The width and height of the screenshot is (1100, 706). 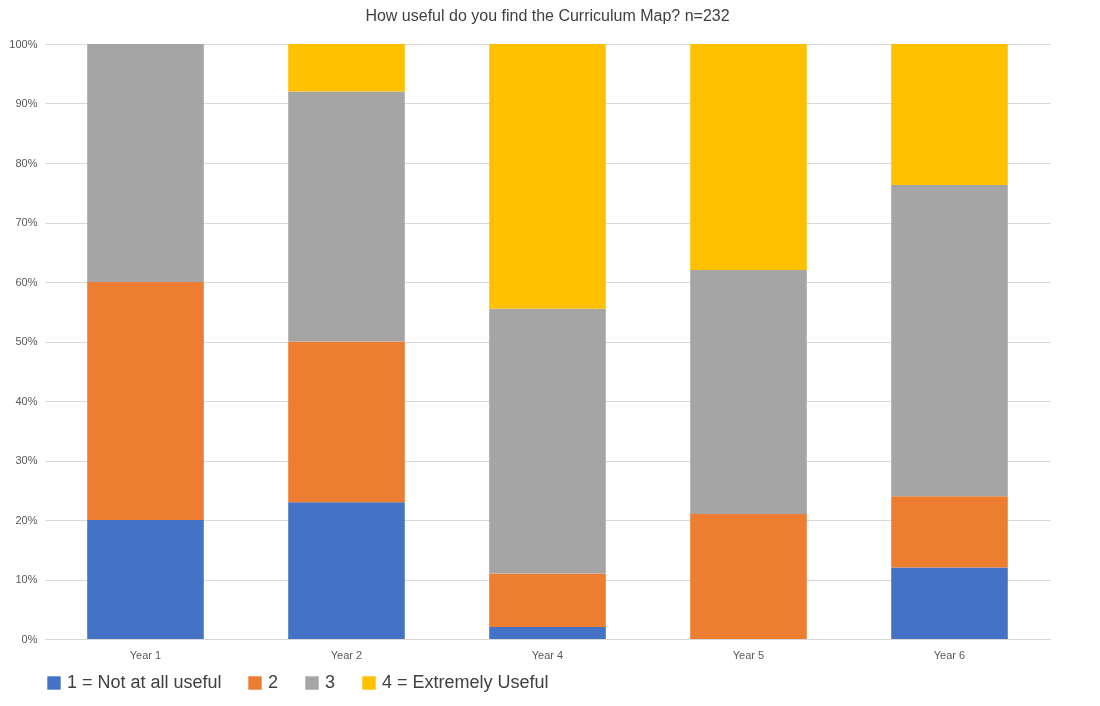 What do you see at coordinates (273, 682) in the screenshot?
I see `legend-label: 2` at bounding box center [273, 682].